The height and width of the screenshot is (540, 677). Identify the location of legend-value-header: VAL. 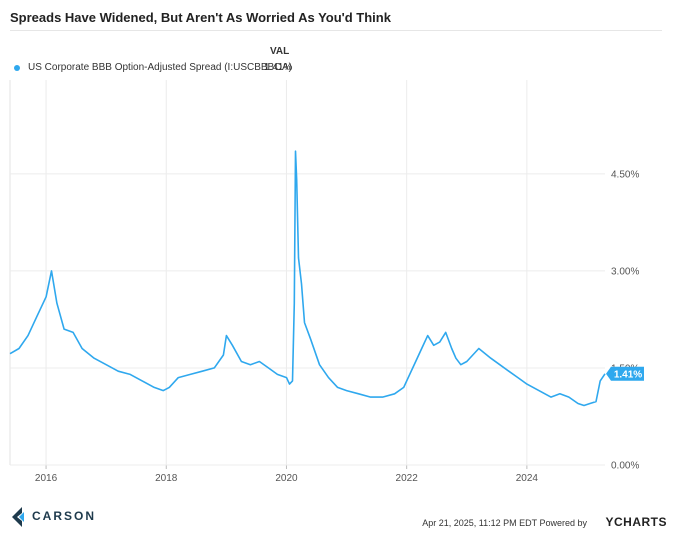
(280, 51).